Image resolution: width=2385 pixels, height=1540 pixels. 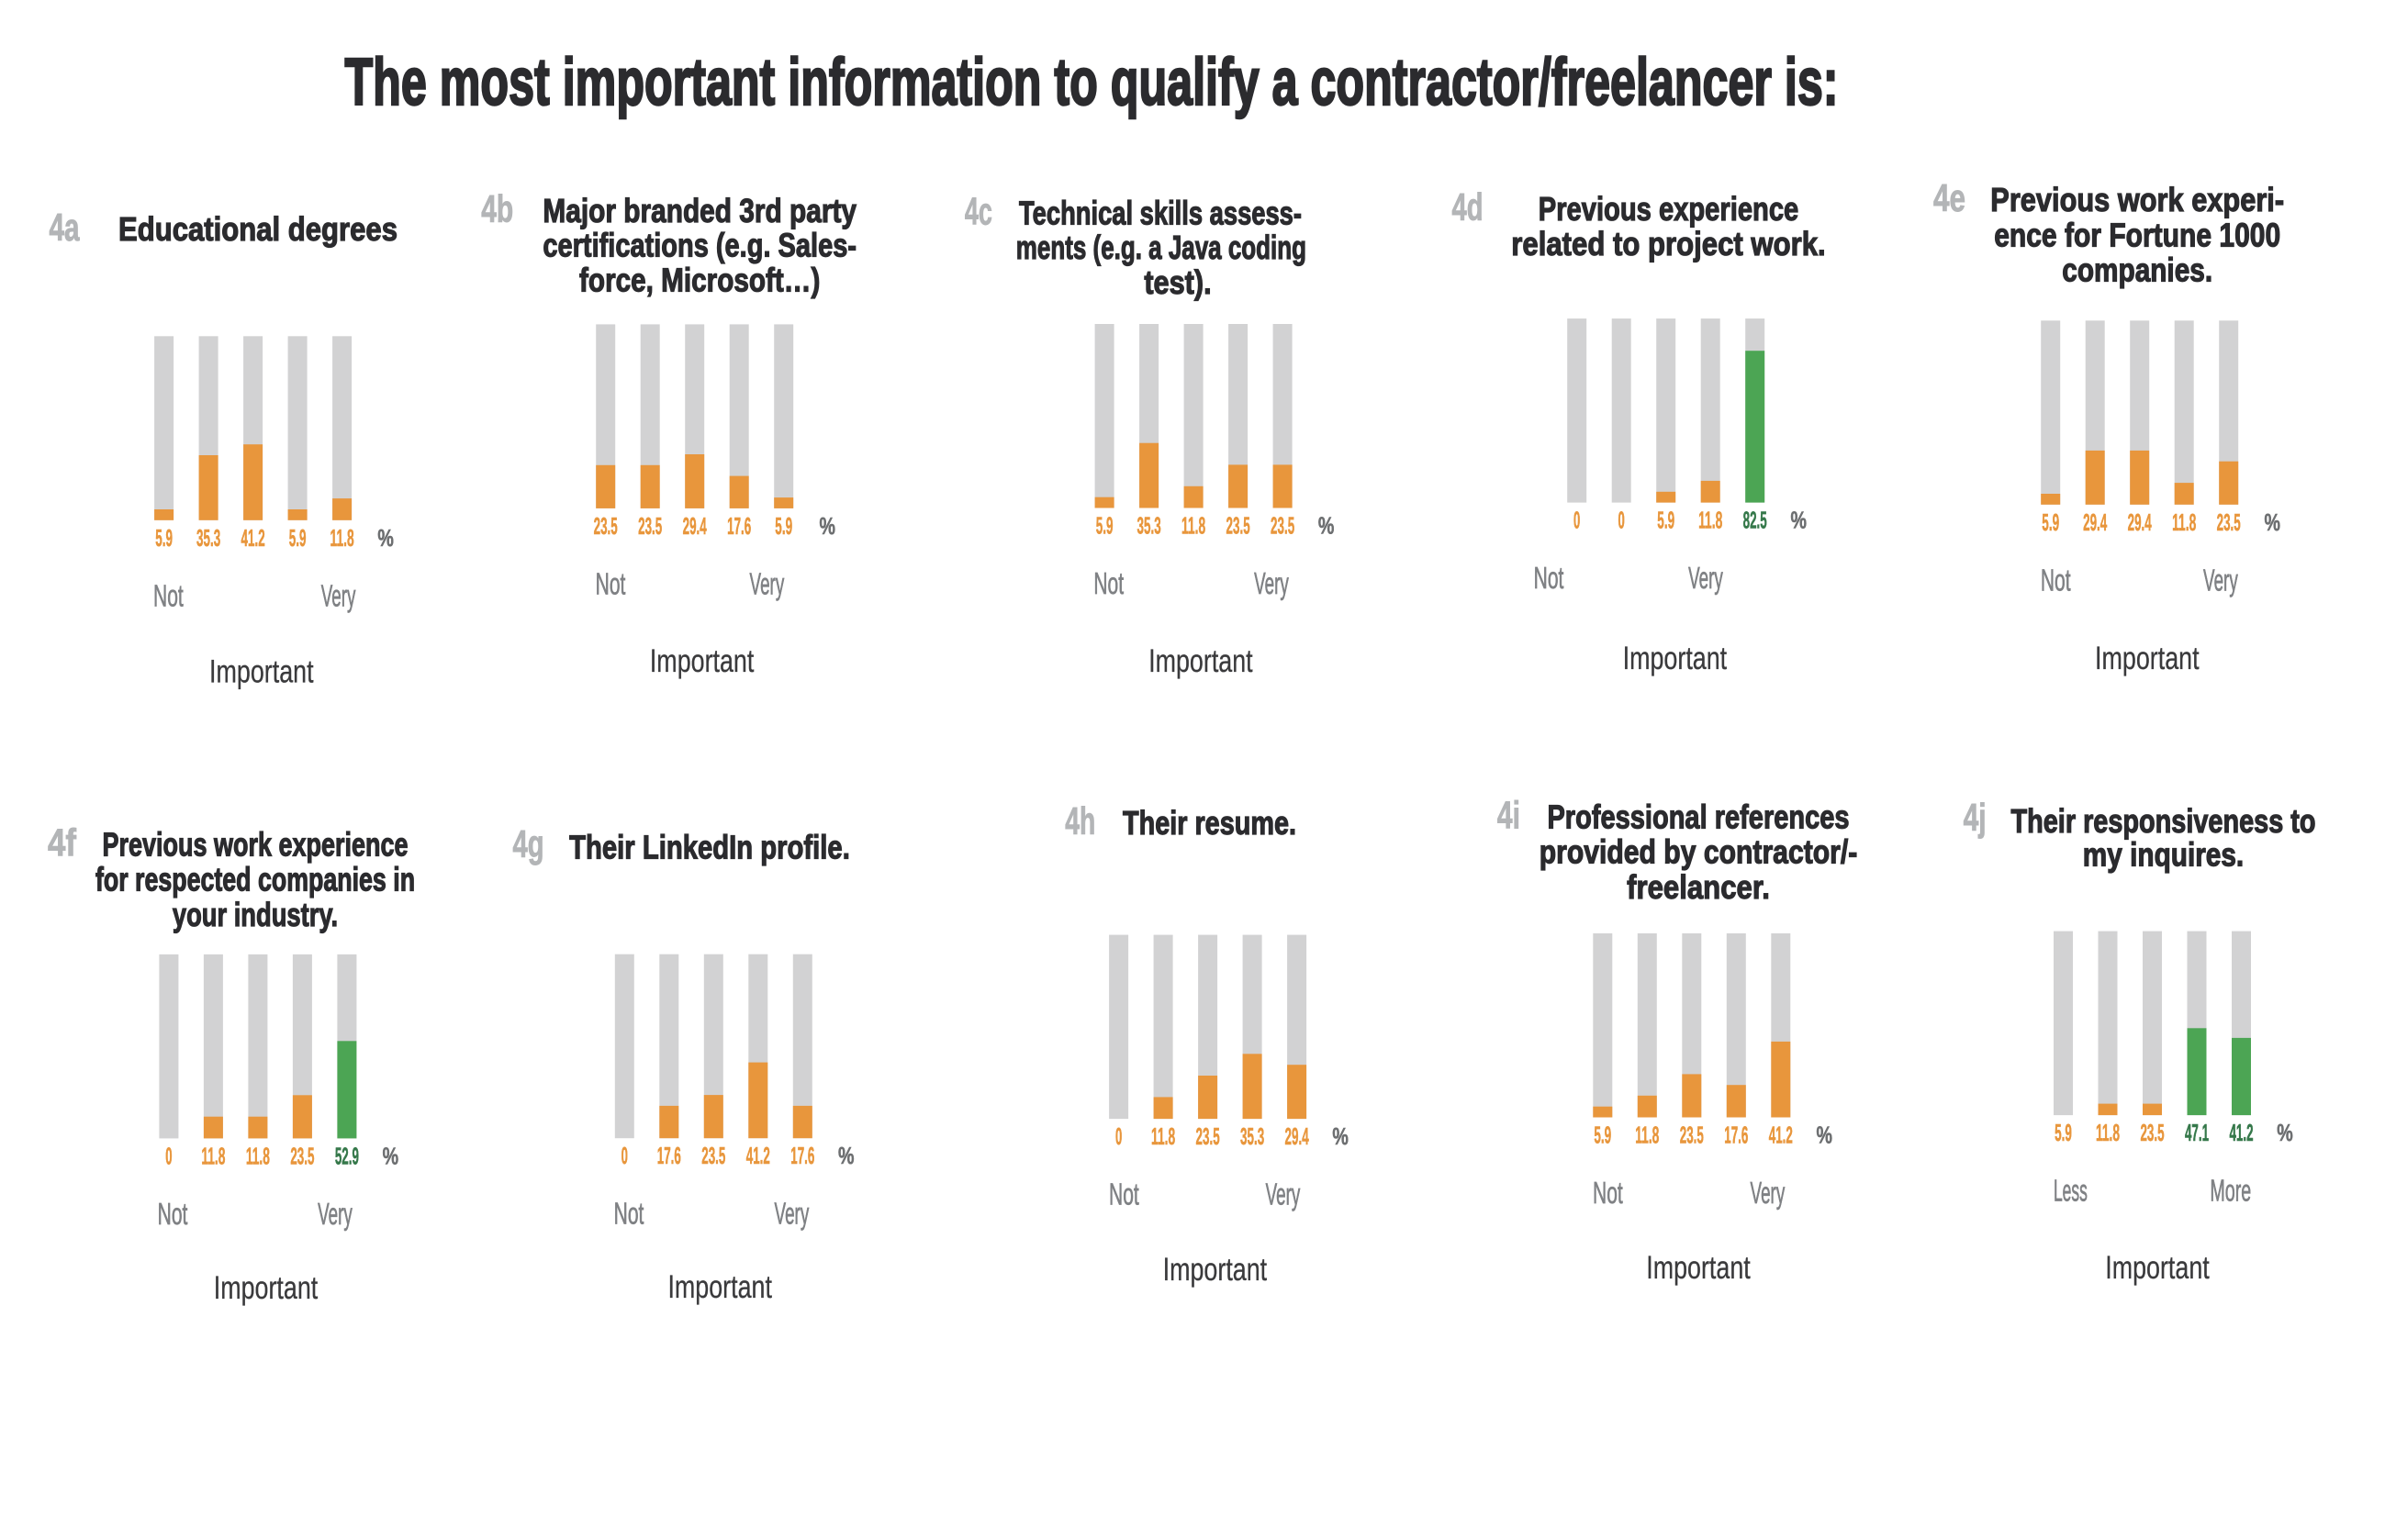 I want to click on svg-text: certifications (e.g. Sales-, so click(x=700, y=245).